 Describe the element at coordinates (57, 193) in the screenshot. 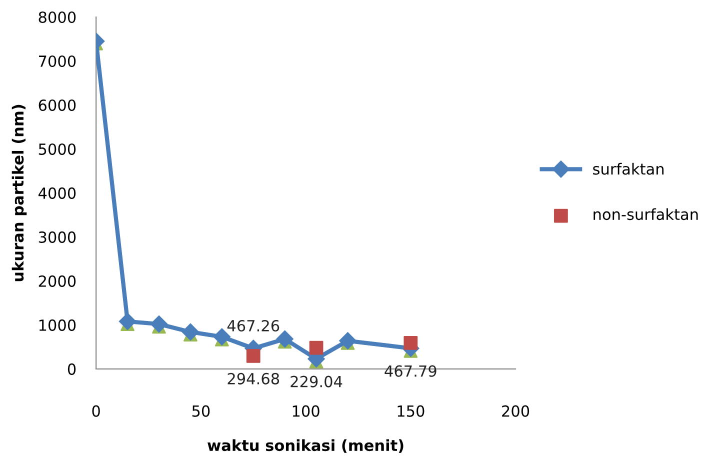

I see `y-tick-label: 4000` at that location.